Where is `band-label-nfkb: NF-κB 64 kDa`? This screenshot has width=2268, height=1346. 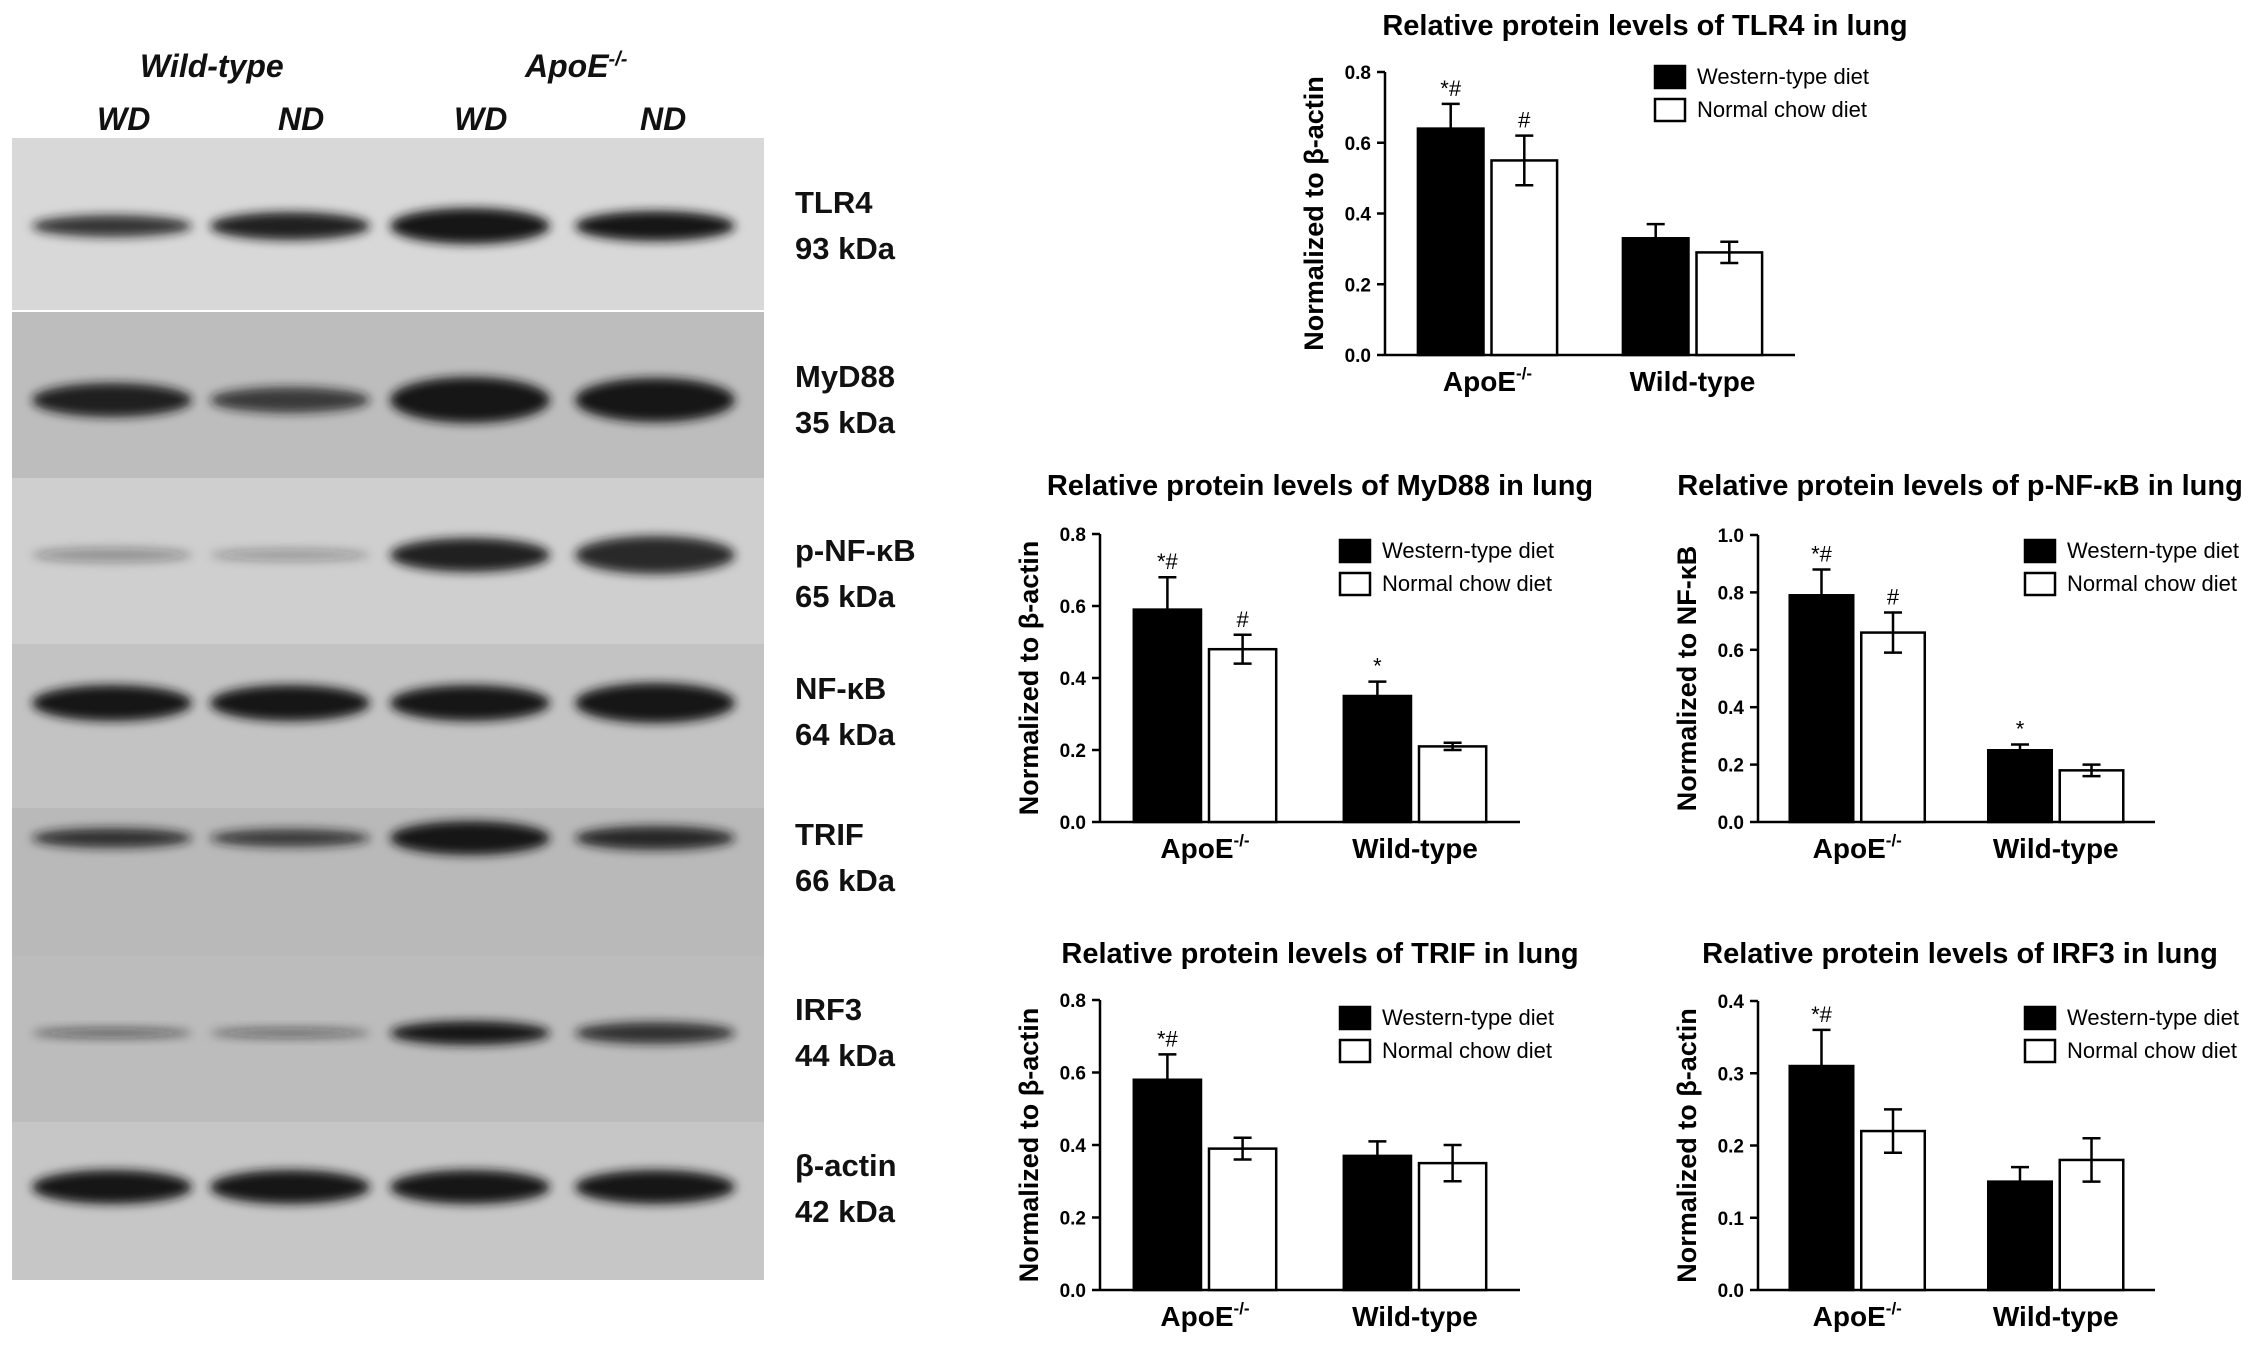
band-label-nfkb: NF-κB 64 kDa is located at coordinates (845, 711).